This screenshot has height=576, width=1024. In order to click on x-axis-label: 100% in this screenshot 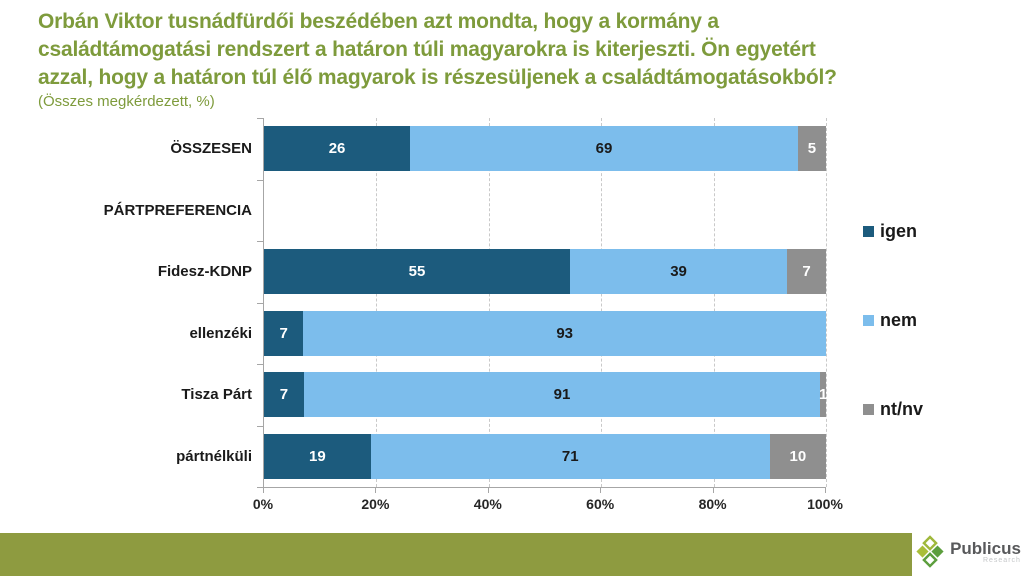, I will do `click(825, 504)`.